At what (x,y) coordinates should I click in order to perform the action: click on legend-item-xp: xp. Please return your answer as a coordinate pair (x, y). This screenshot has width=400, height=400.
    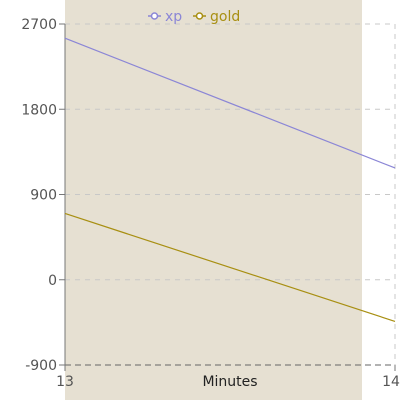
    Looking at the image, I should click on (165, 17).